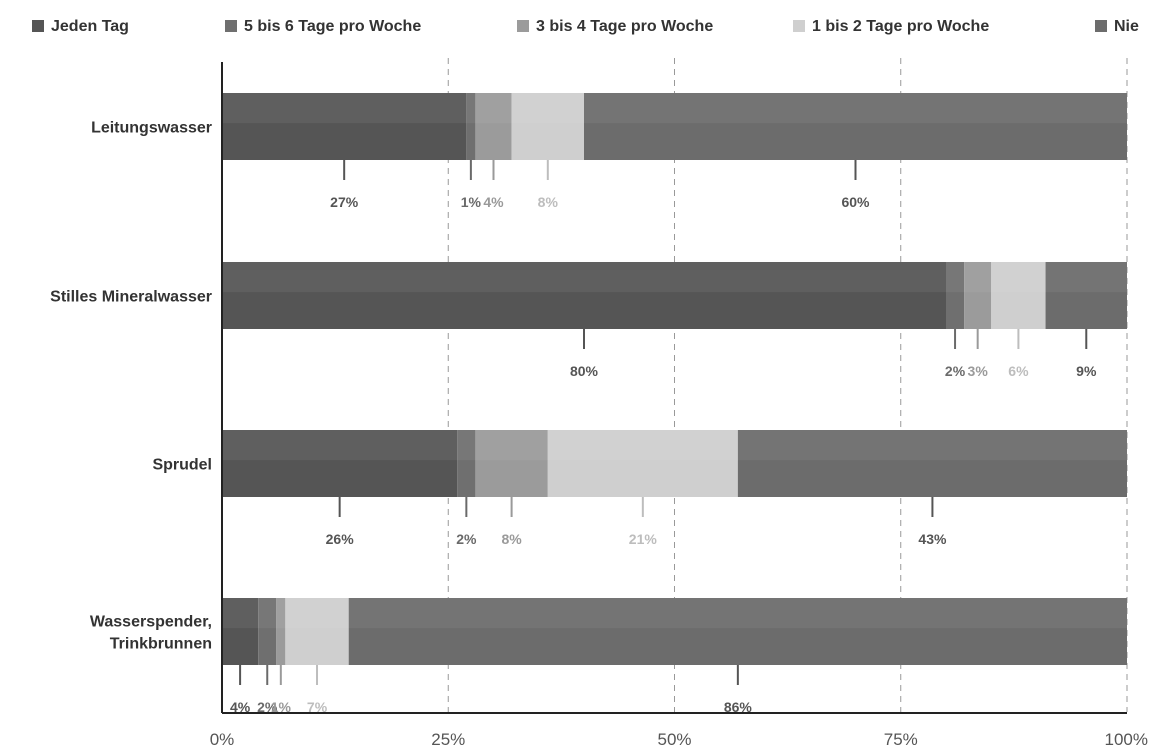 This screenshot has width=1158, height=751. I want to click on x-tick-label-1: 25%, so click(448, 739).